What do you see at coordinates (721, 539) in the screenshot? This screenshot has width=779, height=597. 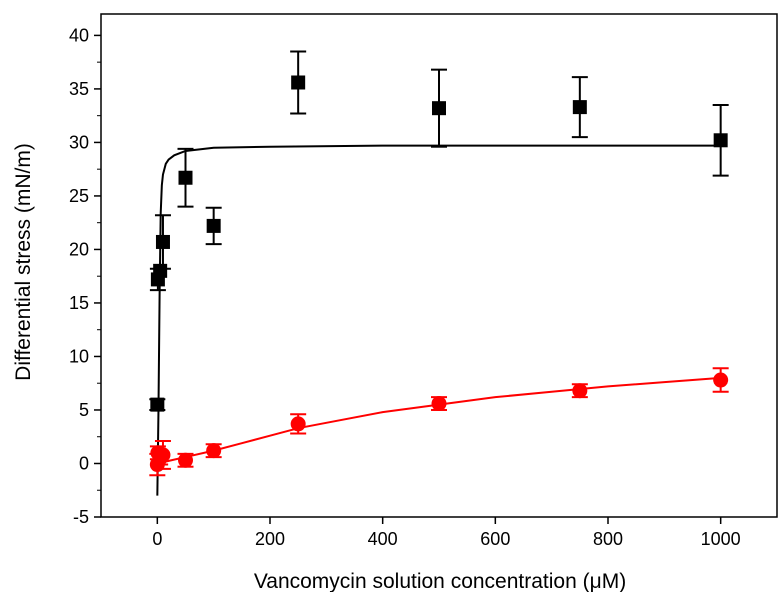 I see `x-tick-label: 1000` at bounding box center [721, 539].